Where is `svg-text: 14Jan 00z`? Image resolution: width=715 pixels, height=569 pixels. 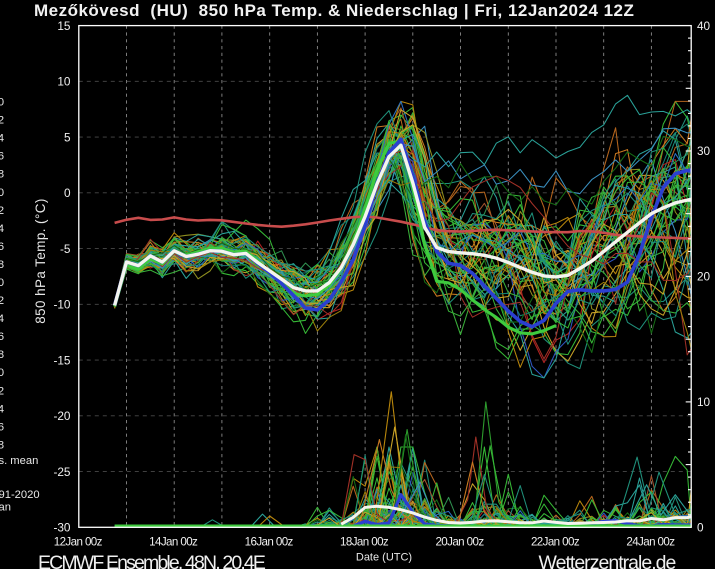
svg-text: 14Jan 00z is located at coordinates (173, 541).